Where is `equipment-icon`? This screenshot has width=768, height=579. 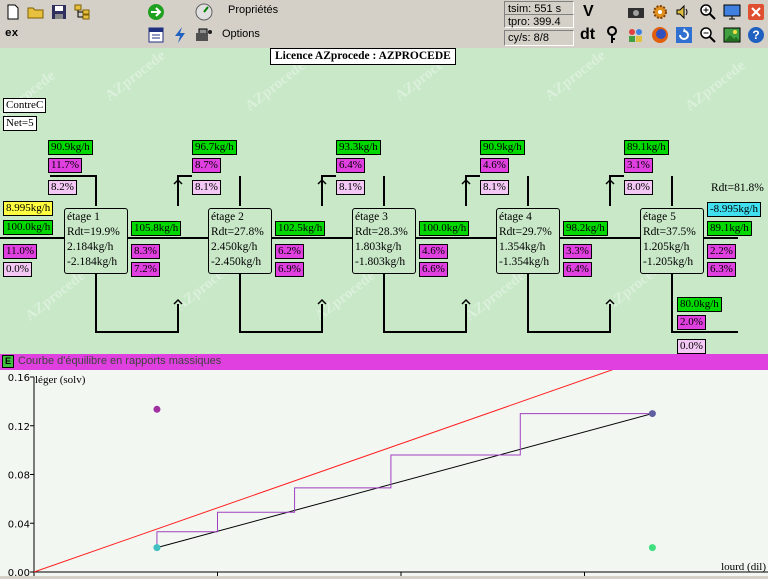
equipment-icon is located at coordinates (204, 35).